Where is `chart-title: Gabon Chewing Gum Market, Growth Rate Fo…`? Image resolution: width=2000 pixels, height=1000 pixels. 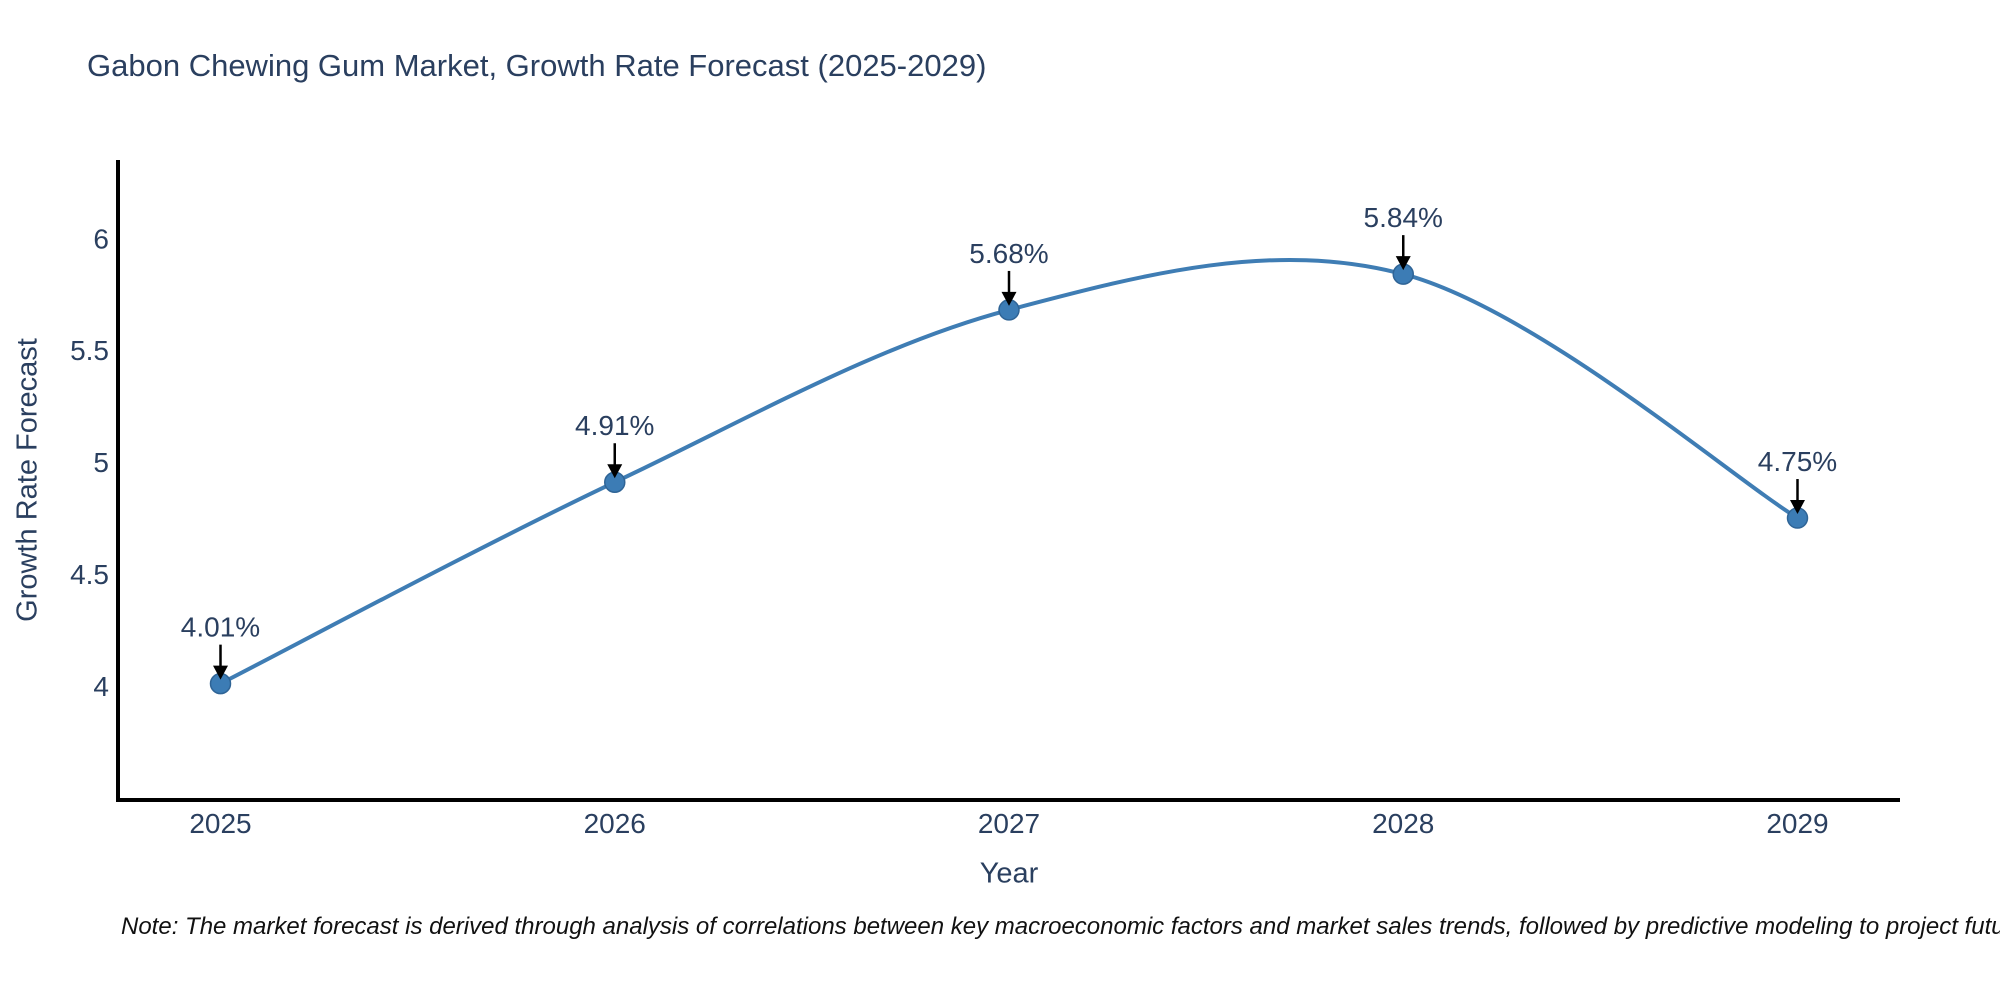
chart-title: Gabon Chewing Gum Market, Growth Rate Fo… is located at coordinates (537, 65).